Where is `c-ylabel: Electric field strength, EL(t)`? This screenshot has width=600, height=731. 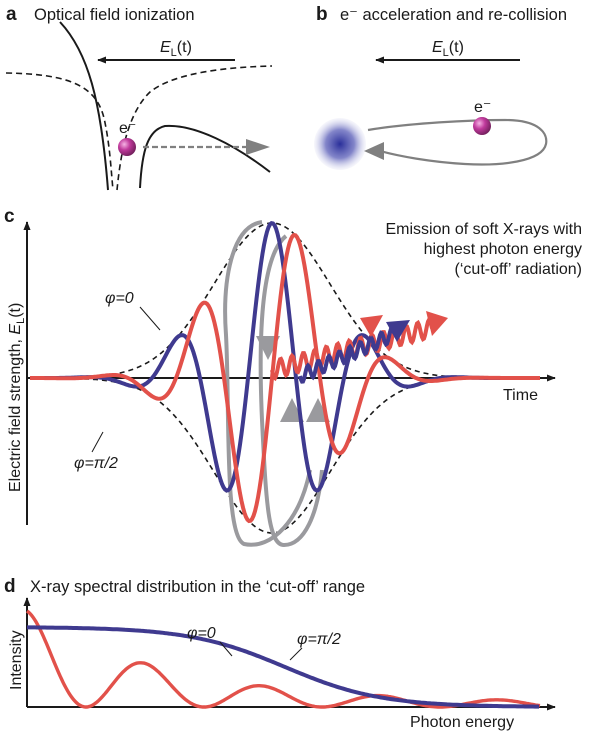 c-ylabel: Electric field strength, EL(t) is located at coordinates (17, 397).